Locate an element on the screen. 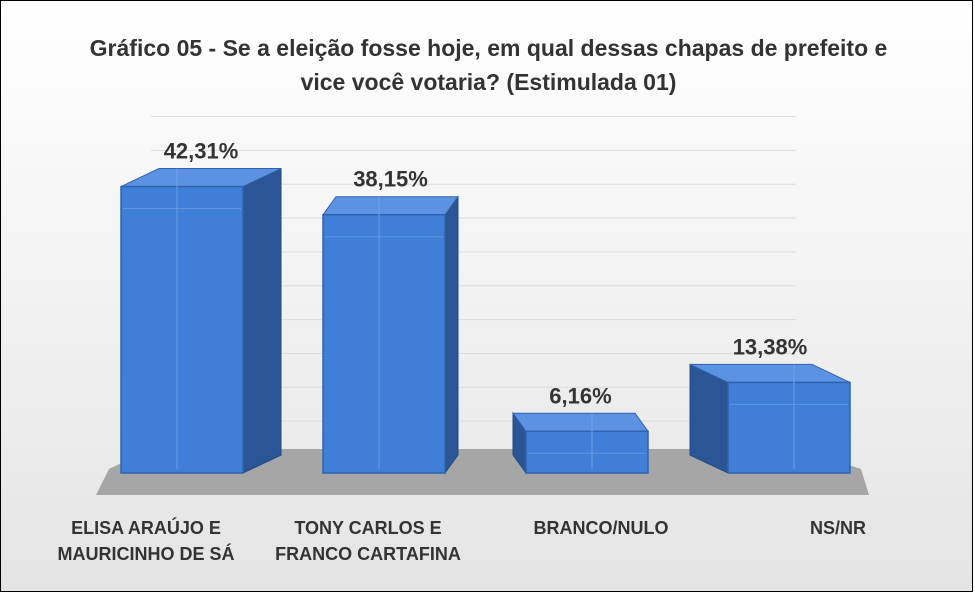 The height and width of the screenshot is (594, 975). data-label: 42,31% is located at coordinates (201, 151).